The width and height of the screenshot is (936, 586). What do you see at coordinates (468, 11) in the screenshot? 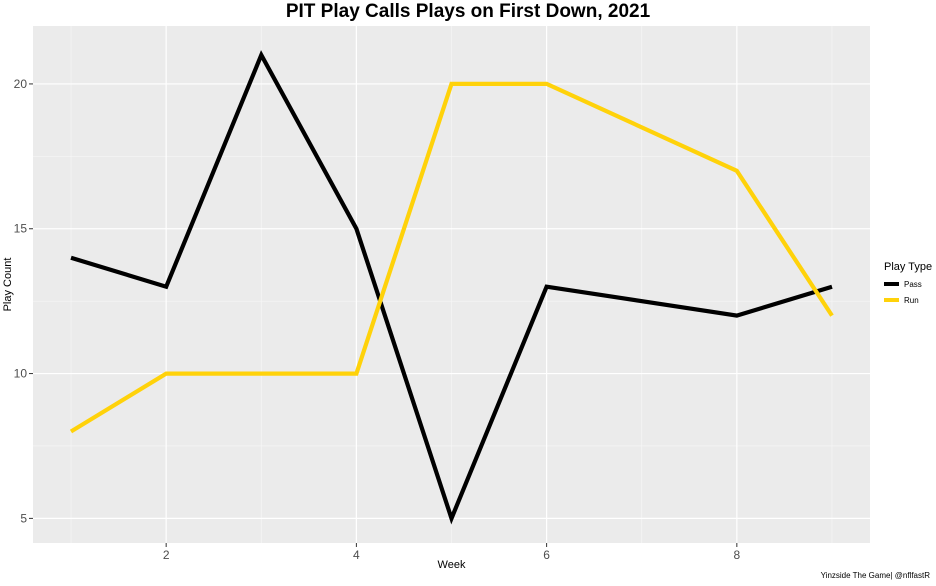
I see `chart-title: PIT Play Calls Plays on First Down, 2021` at bounding box center [468, 11].